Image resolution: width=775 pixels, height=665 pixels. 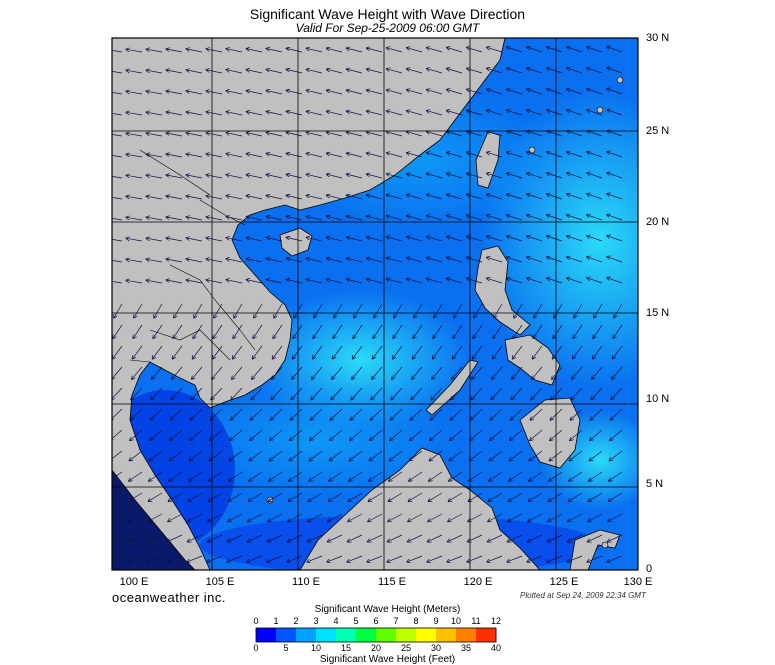 I want to click on lat-label-5: 5 N, so click(x=655, y=484).